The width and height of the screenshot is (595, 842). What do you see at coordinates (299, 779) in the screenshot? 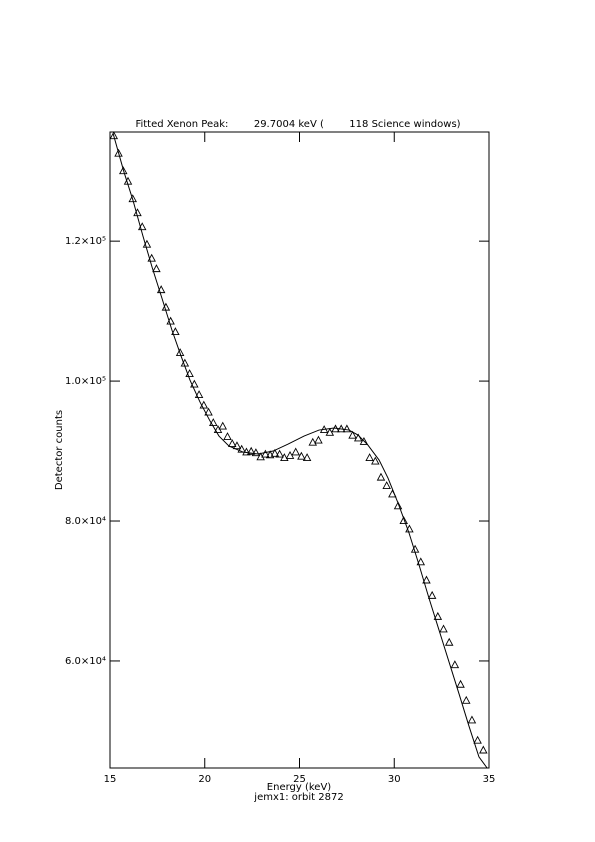
I see `x-tick-label: 25` at bounding box center [299, 779].